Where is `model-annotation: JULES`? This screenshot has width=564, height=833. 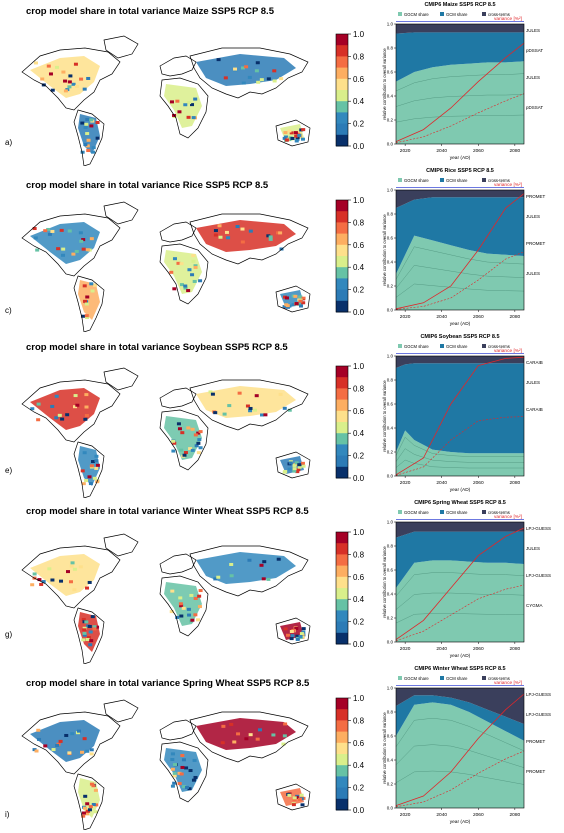 model-annotation: JULES is located at coordinates (533, 30).